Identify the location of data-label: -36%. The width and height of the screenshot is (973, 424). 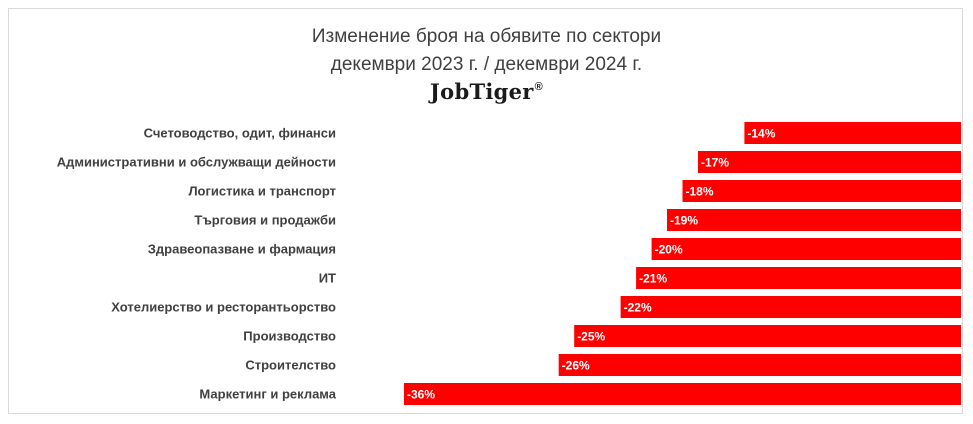
(421, 395).